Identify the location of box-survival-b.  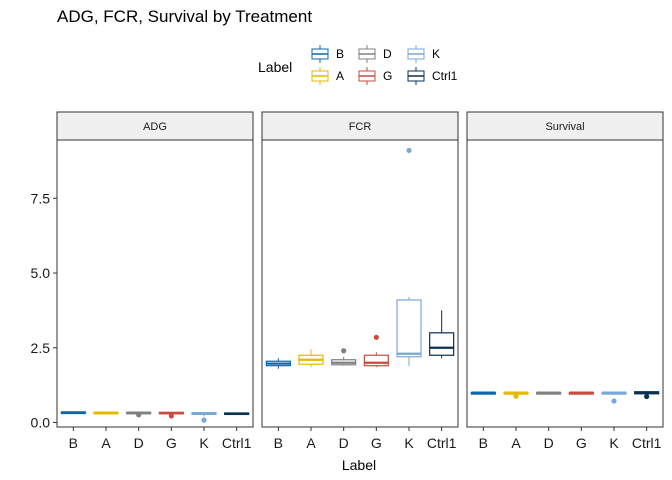
(483, 393).